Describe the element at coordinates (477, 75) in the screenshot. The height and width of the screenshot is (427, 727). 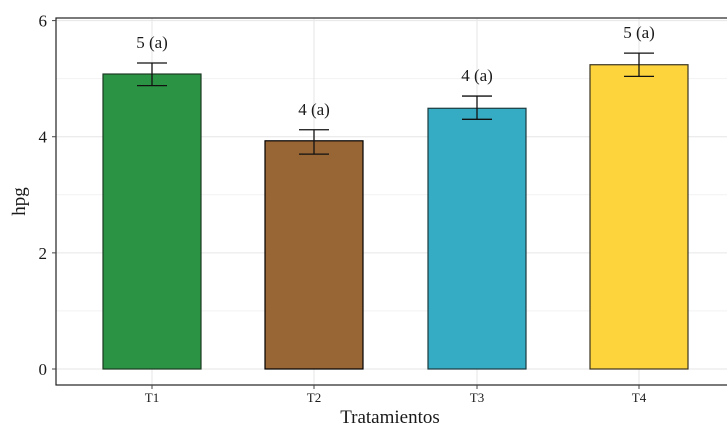
I see `data-label-t3: 4 (a)` at that location.